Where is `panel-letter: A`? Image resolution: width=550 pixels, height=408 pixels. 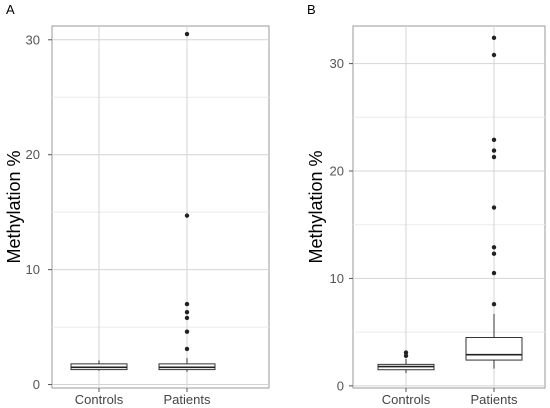
panel-letter: A is located at coordinates (10, 9).